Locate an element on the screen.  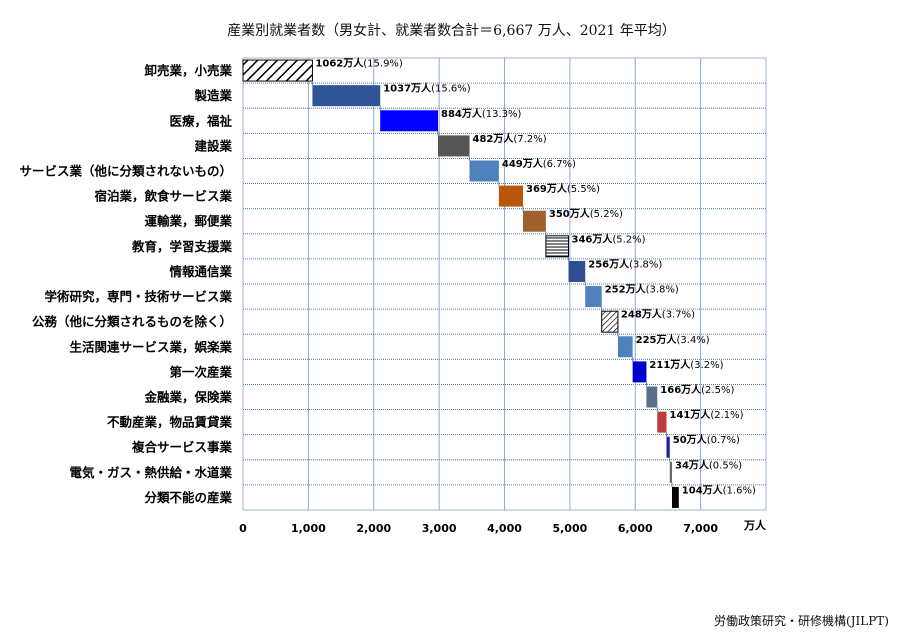
data-label-percent: (2.1%) is located at coordinates (726, 415).